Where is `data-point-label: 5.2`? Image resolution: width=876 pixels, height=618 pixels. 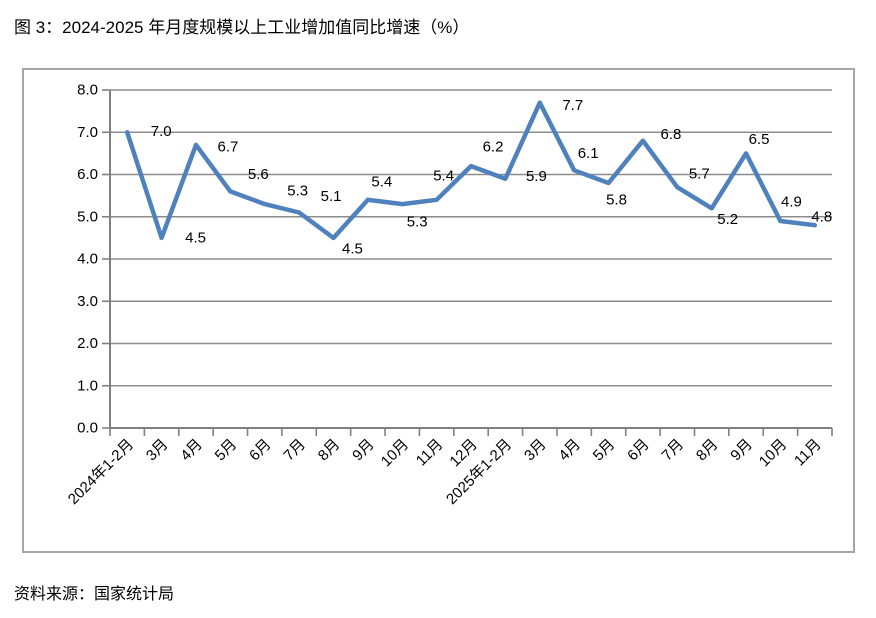
data-point-label: 5.2 is located at coordinates (727, 219).